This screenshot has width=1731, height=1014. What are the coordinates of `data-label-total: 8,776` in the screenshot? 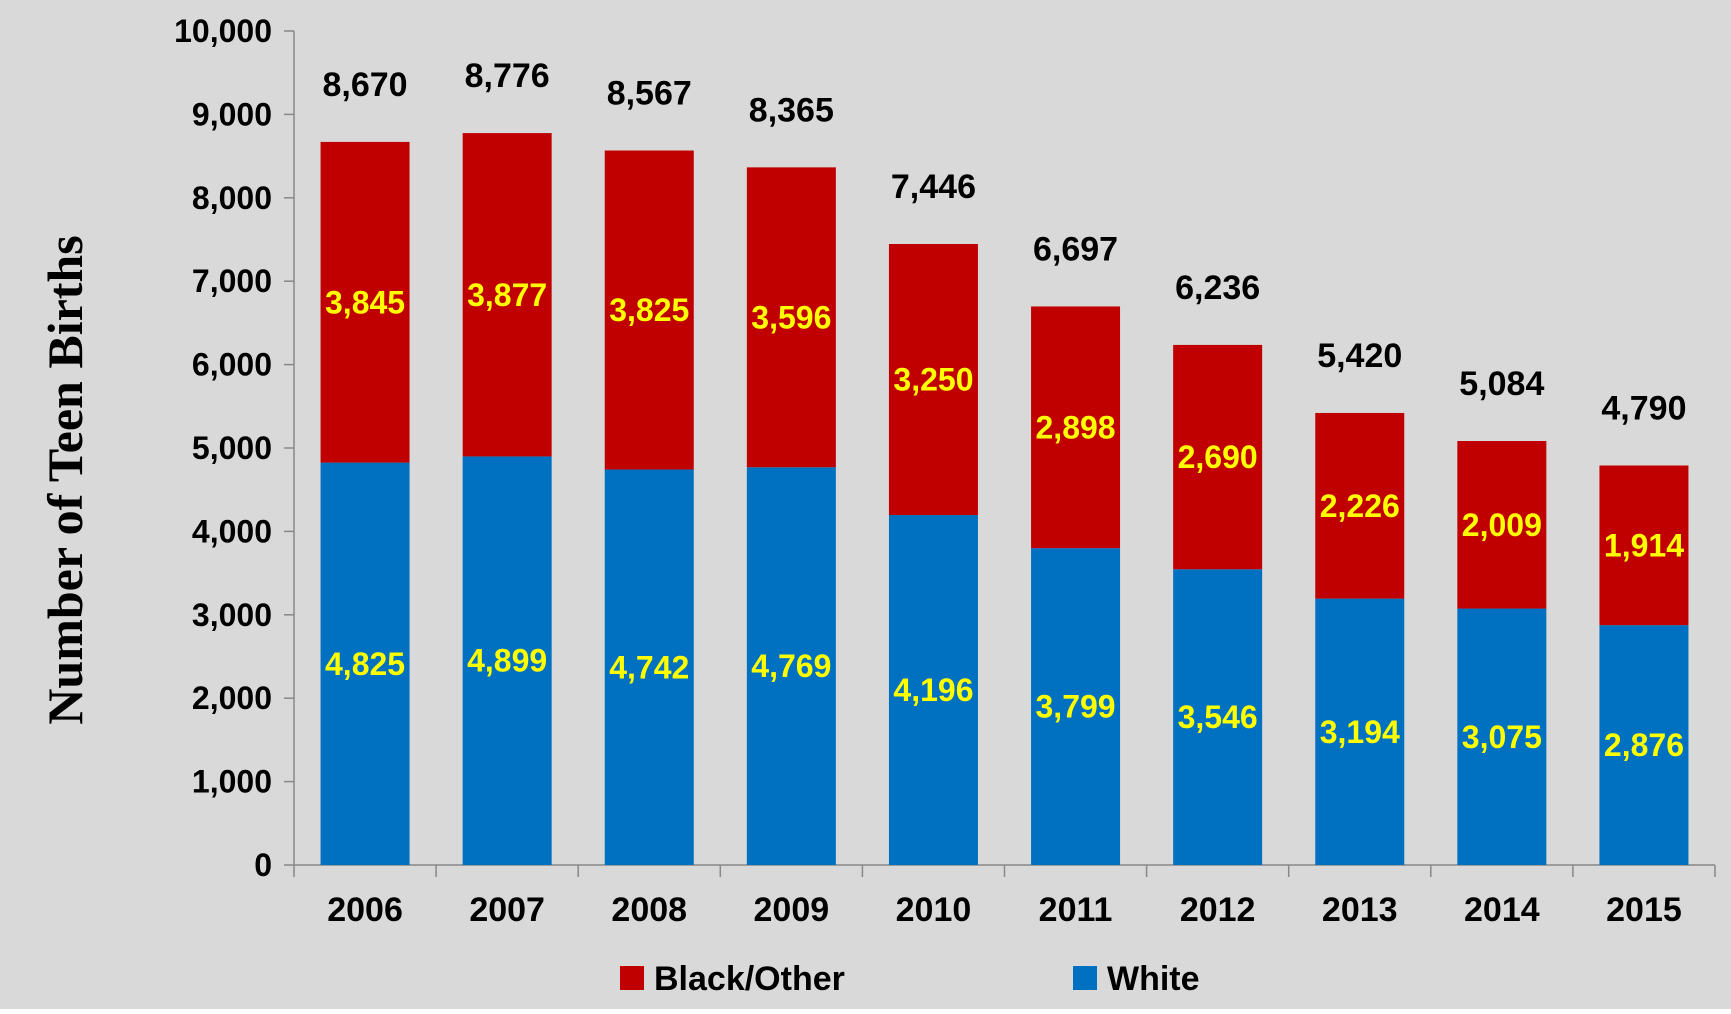 It's located at (507, 76).